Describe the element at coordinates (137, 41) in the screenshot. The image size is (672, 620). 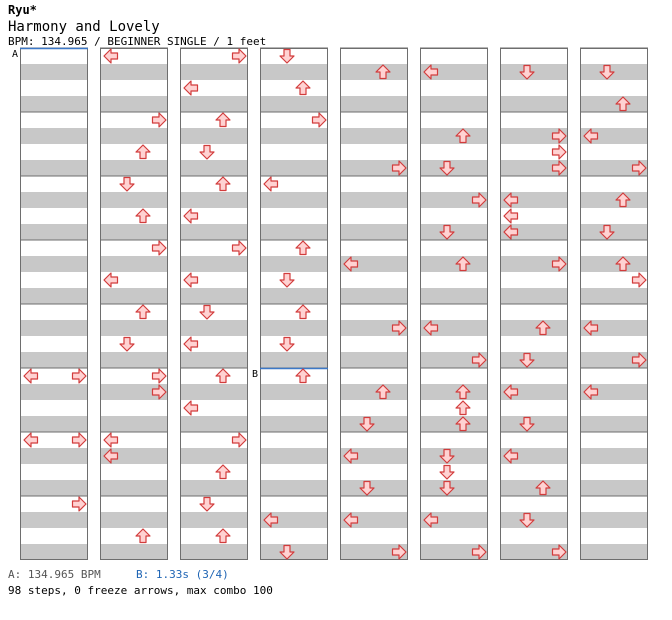
I see `chart-meta: BPM: 134.965 / BEGINNER SINGLE / 1 feet` at that location.